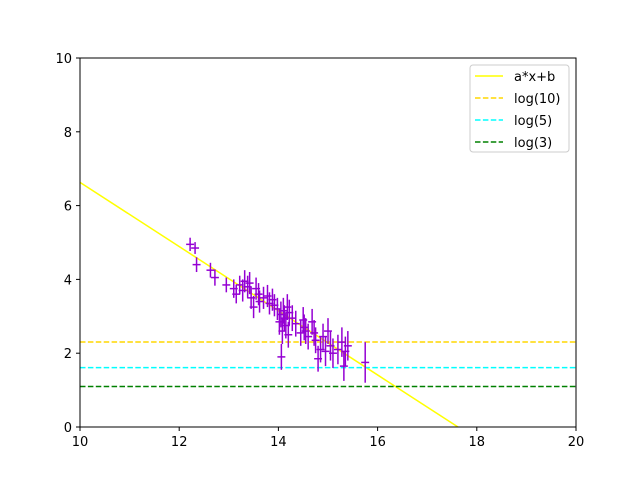 This screenshot has width=640, height=480. What do you see at coordinates (533, 143) in the screenshot?
I see `legend-label-3: log(3)` at bounding box center [533, 143].